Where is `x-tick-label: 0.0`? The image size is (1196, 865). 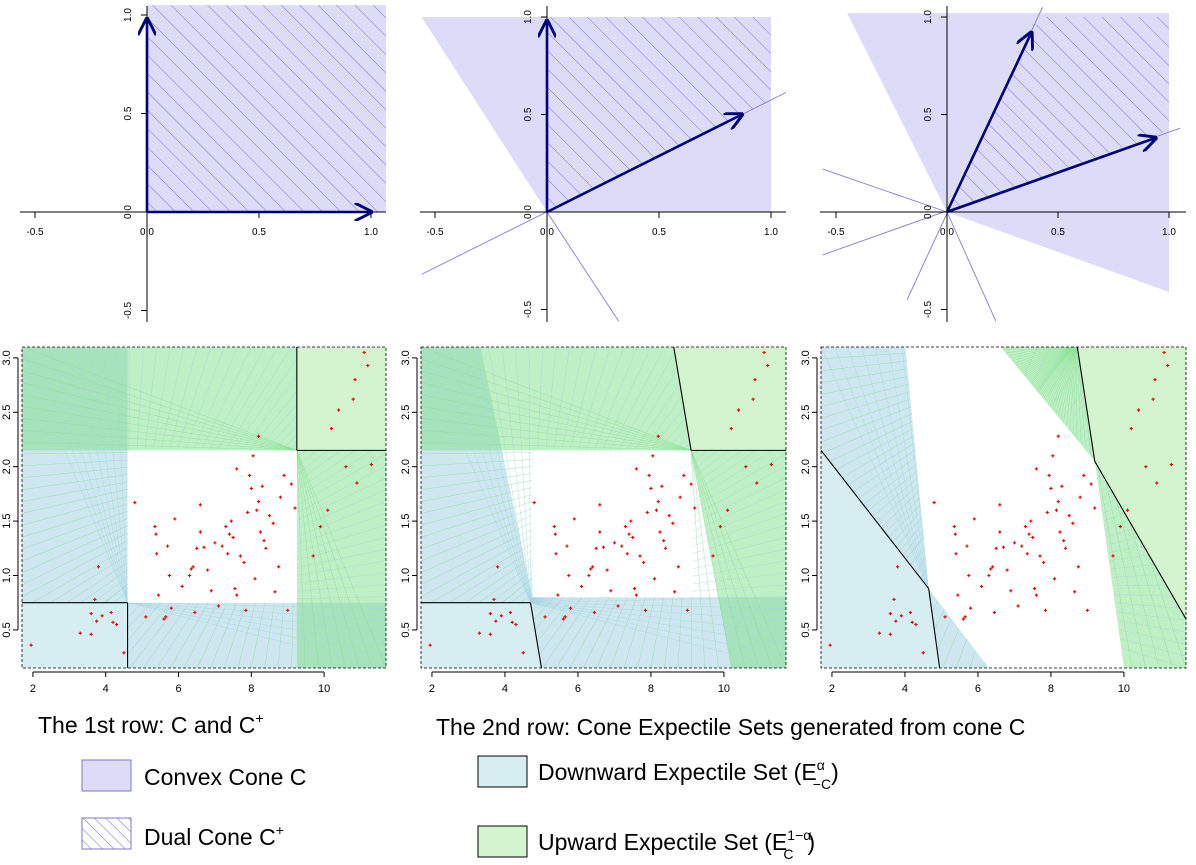 x-tick-label: 0.0 is located at coordinates (547, 232).